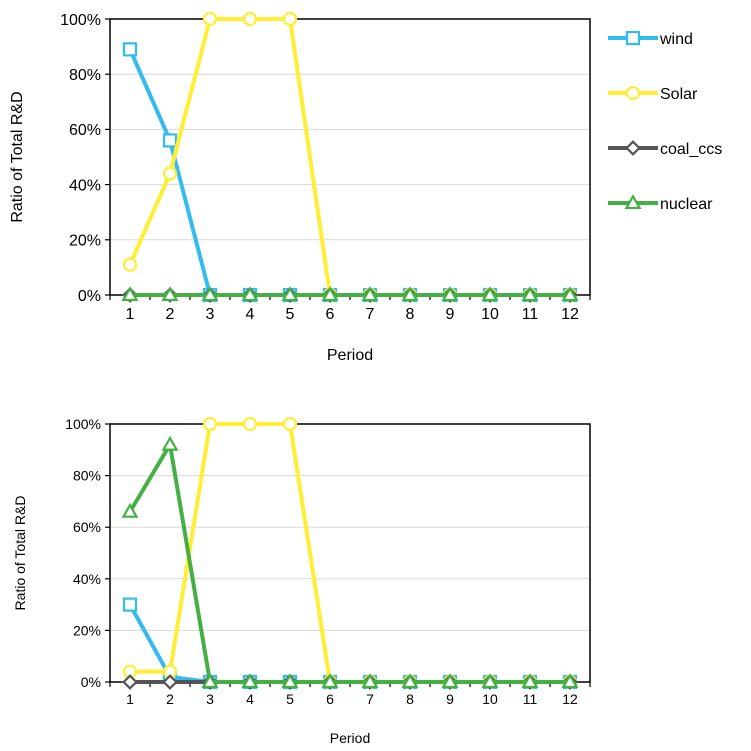 Image resolution: width=751 pixels, height=751 pixels. Describe the element at coordinates (676, 39) in the screenshot. I see `legend-label: wind` at that location.